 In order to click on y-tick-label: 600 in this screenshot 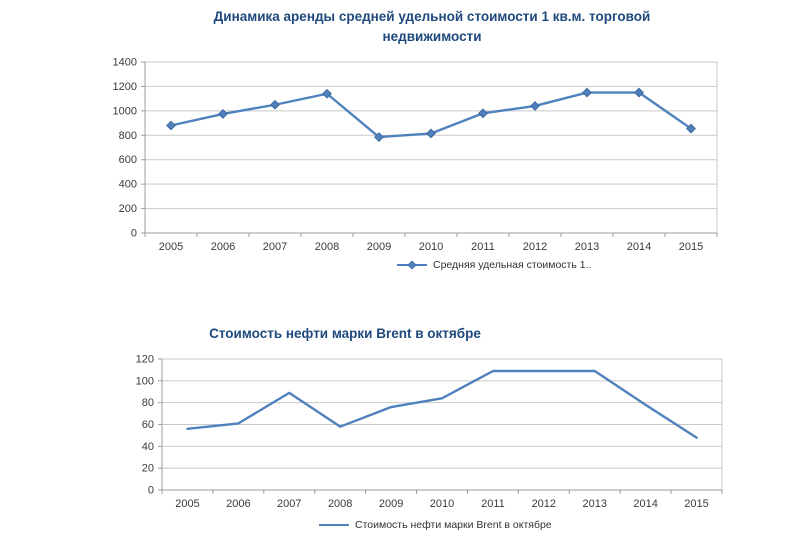, I will do `click(128, 160)`.